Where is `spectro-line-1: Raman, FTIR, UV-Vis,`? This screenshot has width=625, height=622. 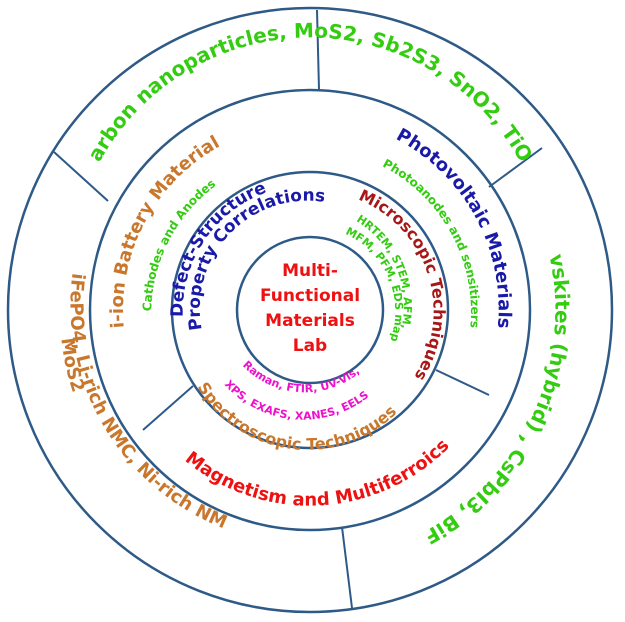 spectro-line-1: Raman, FTIR, UV-Vis, is located at coordinates (301, 376).